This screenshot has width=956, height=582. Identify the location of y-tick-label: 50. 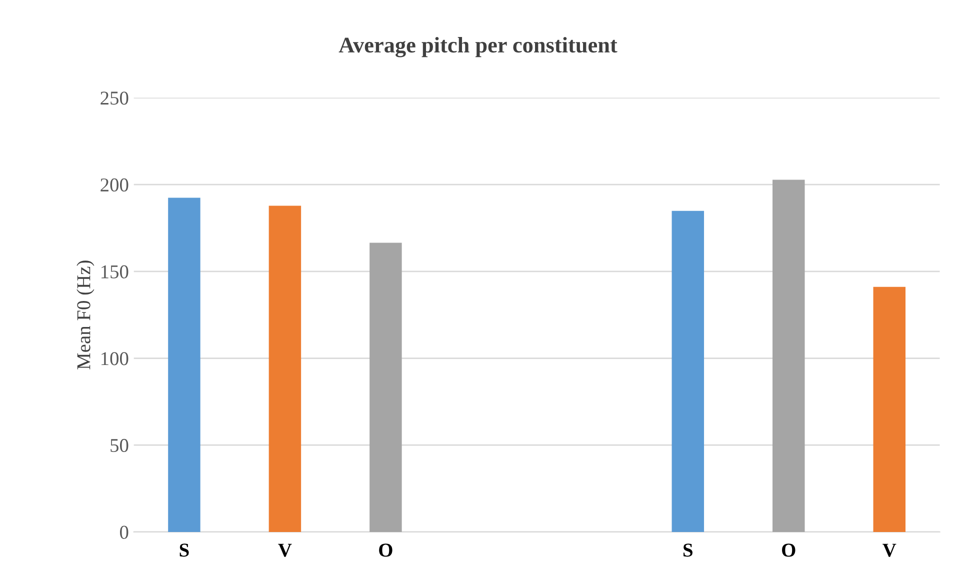
(119, 445).